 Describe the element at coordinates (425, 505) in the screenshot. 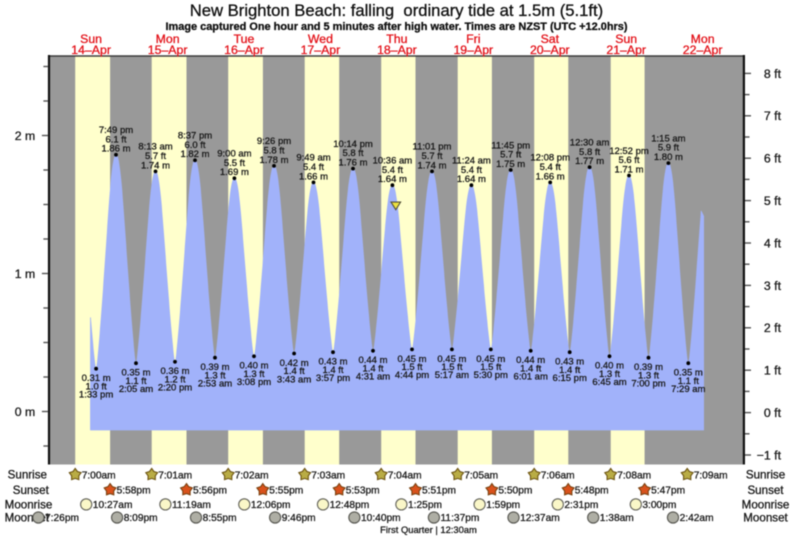

I see `svg-text: 1:25pm` at that location.